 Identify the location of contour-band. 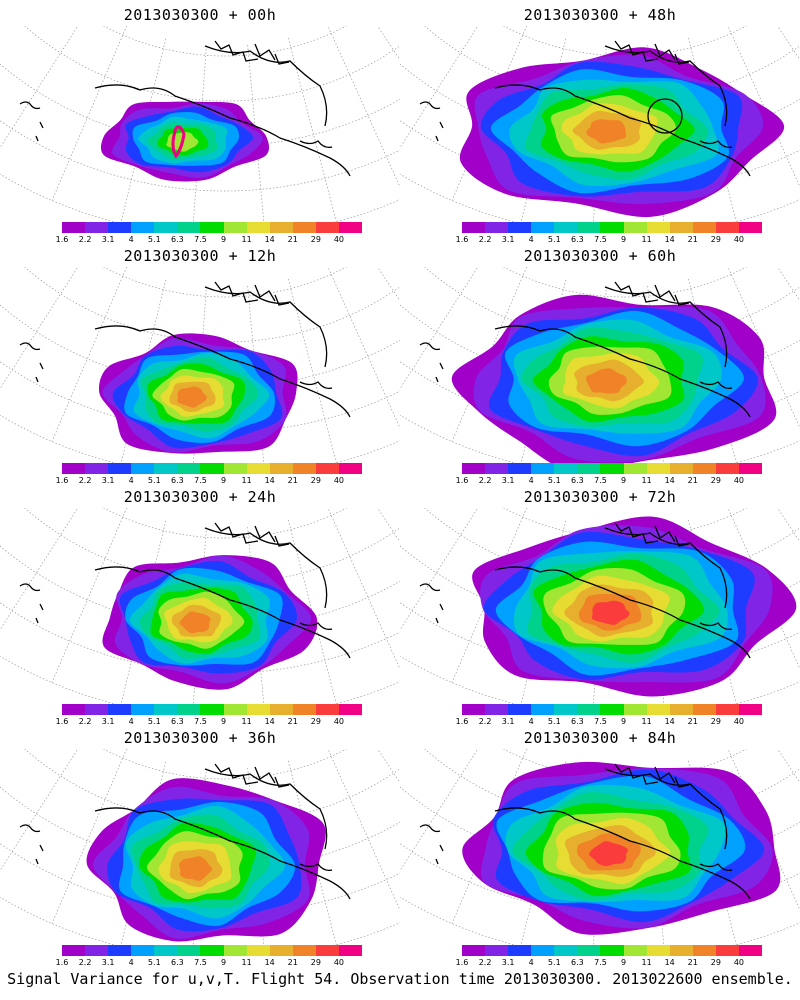
(606, 131).